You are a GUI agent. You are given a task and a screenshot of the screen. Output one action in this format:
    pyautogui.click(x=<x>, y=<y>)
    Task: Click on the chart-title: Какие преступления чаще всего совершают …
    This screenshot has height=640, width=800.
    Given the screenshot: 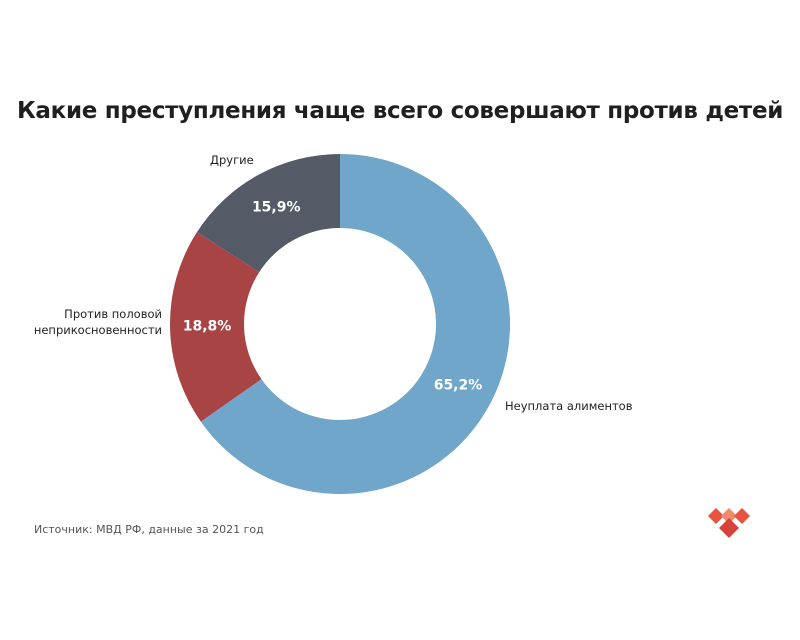 What is the action you would take?
    pyautogui.click(x=400, y=111)
    